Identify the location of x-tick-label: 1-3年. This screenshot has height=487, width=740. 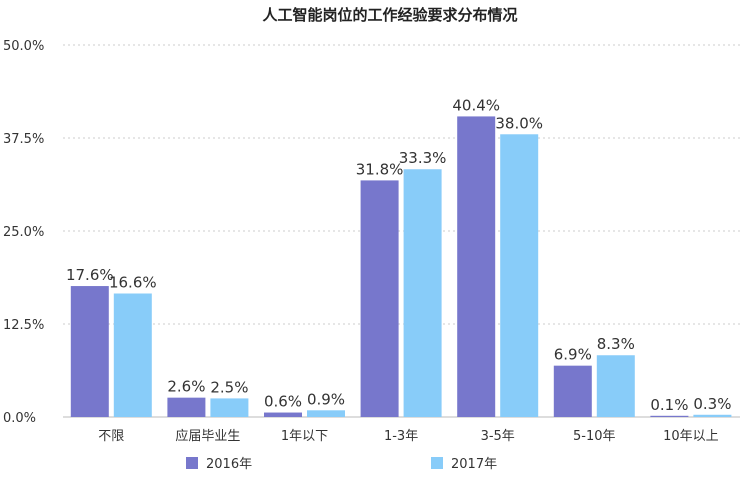
(401, 436).